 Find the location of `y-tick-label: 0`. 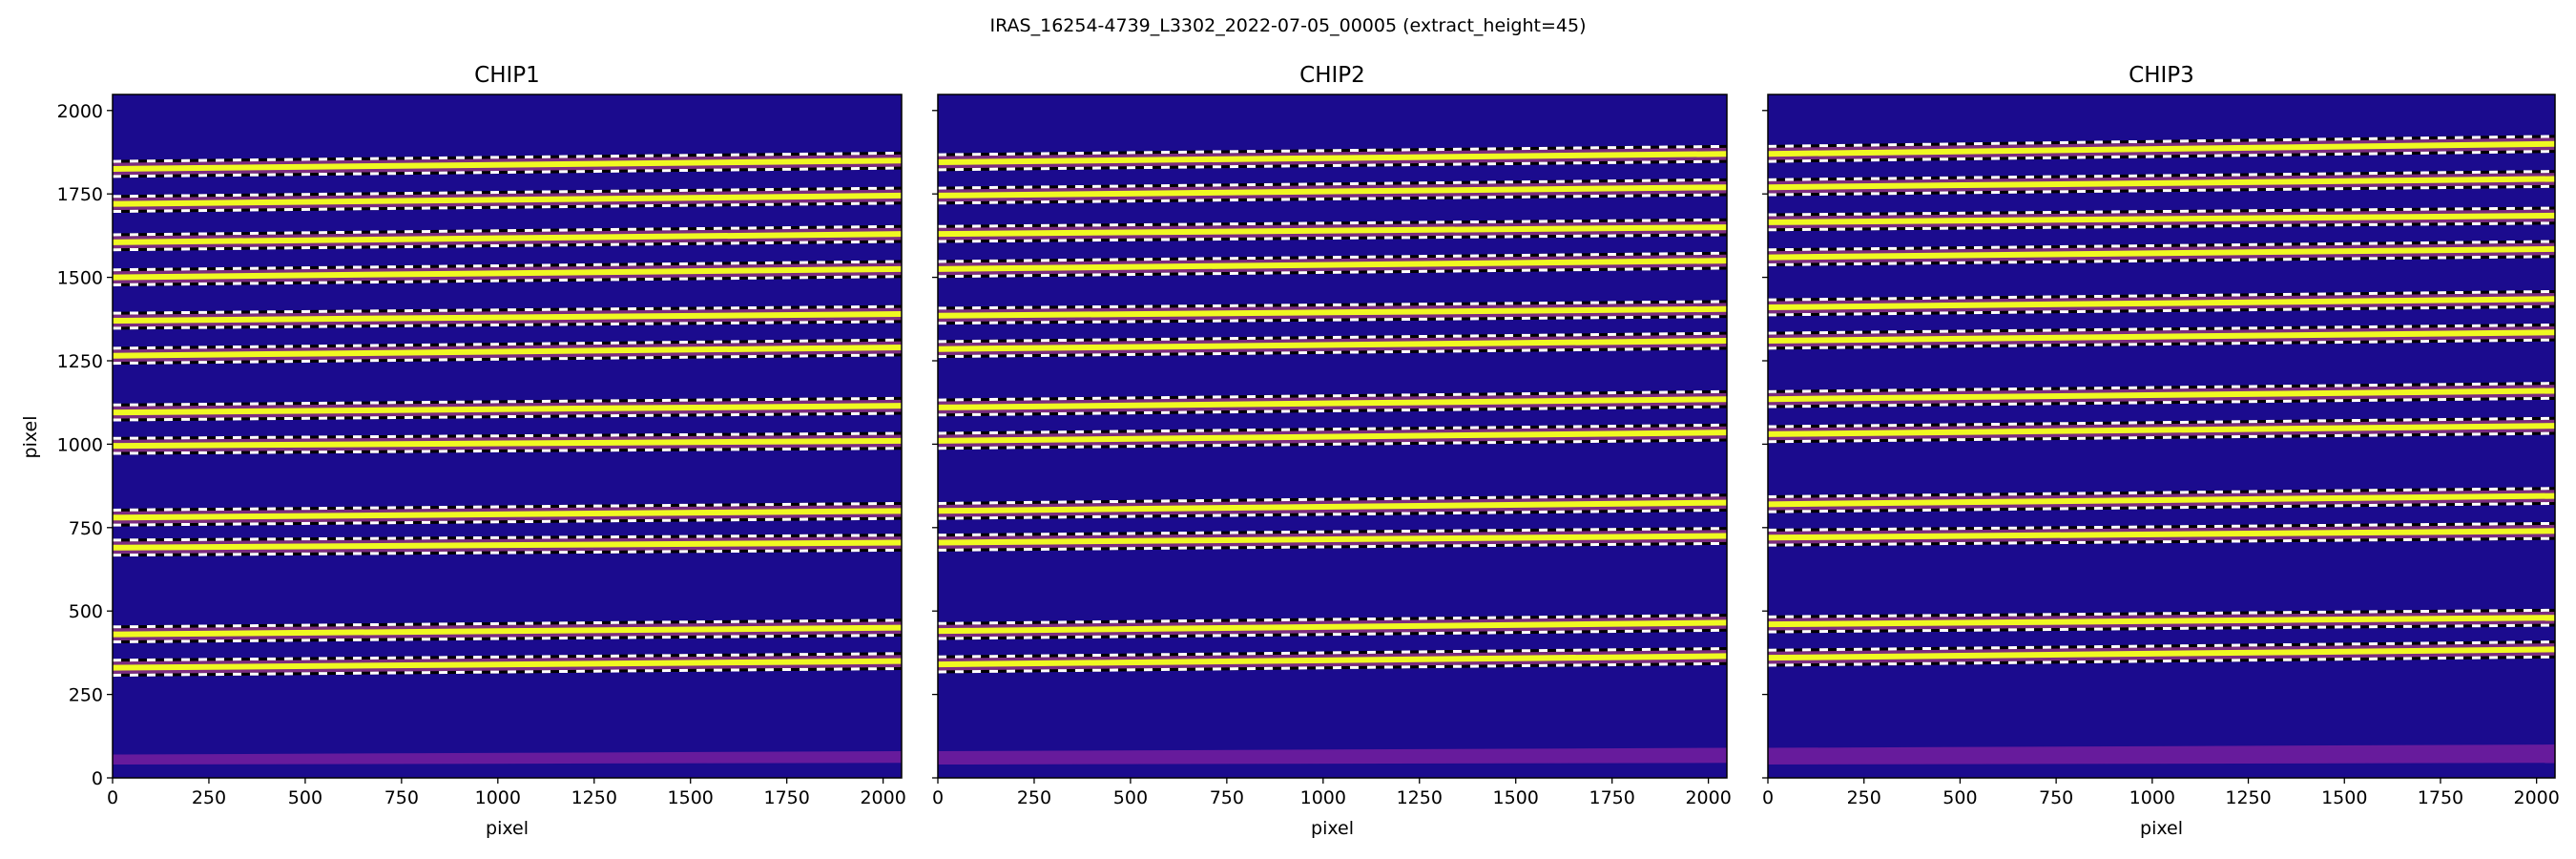

y-tick-label: 0 is located at coordinates (97, 778).